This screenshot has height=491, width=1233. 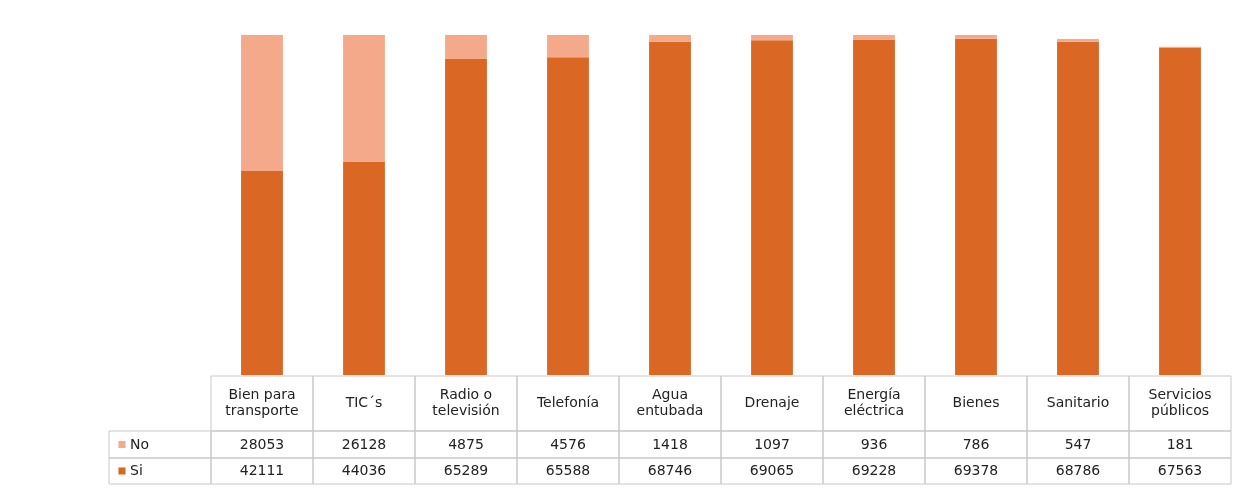 What do you see at coordinates (1078, 402) in the screenshot?
I see `x-tick-label: Sanitario` at bounding box center [1078, 402].